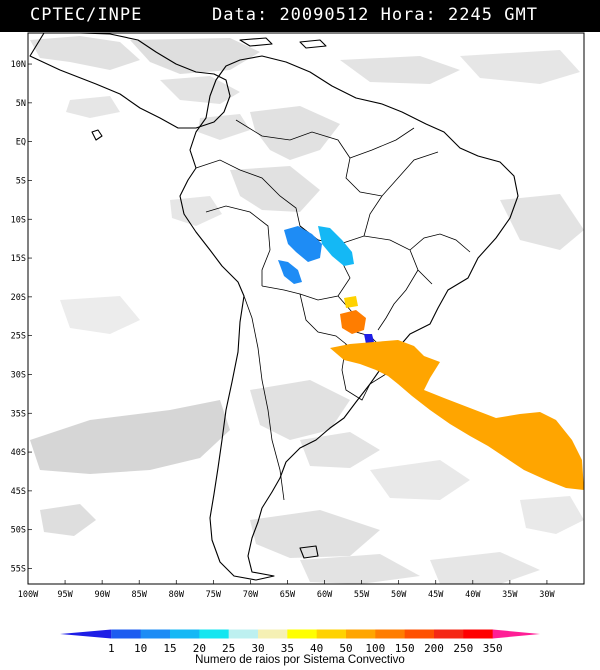  I want to click on colorbar-tick-label: 30, so click(257, 648).